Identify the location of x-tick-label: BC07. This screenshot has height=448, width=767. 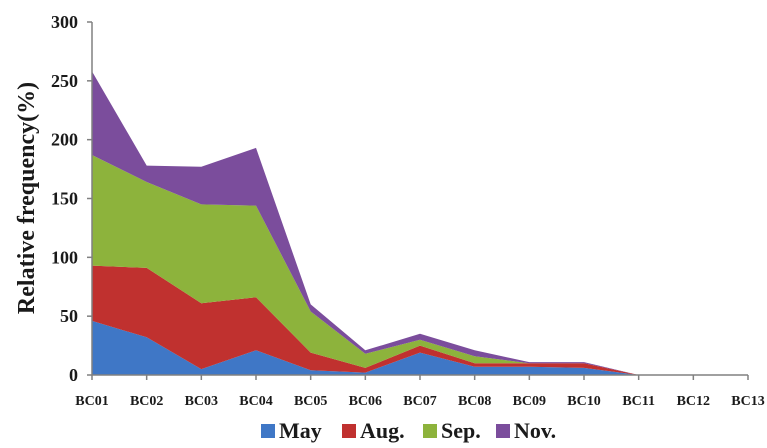
(419, 401).